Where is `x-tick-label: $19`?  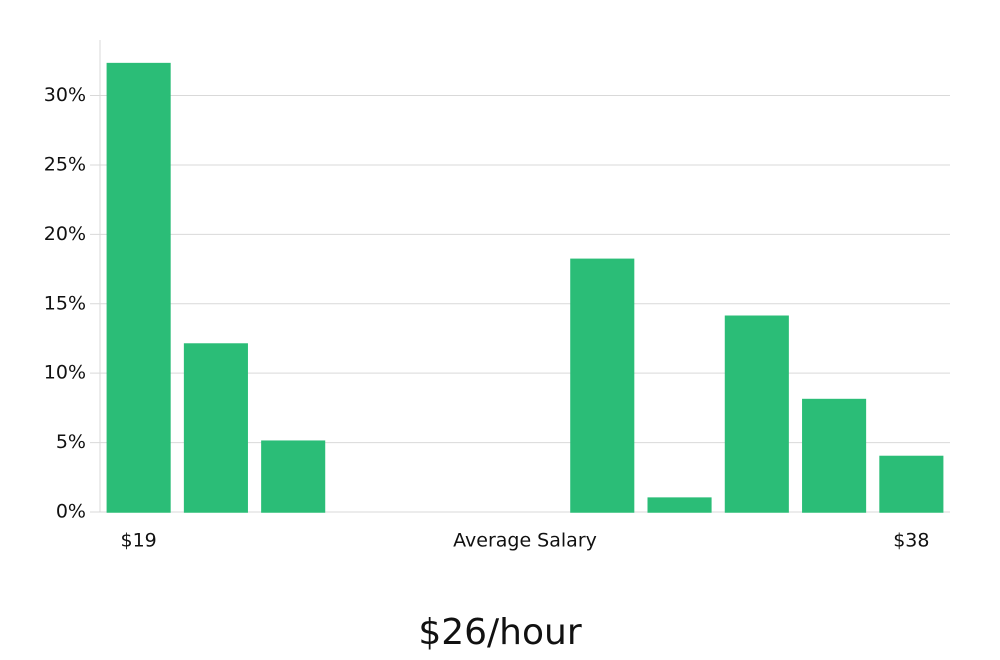
x-tick-label: $19 is located at coordinates (139, 541).